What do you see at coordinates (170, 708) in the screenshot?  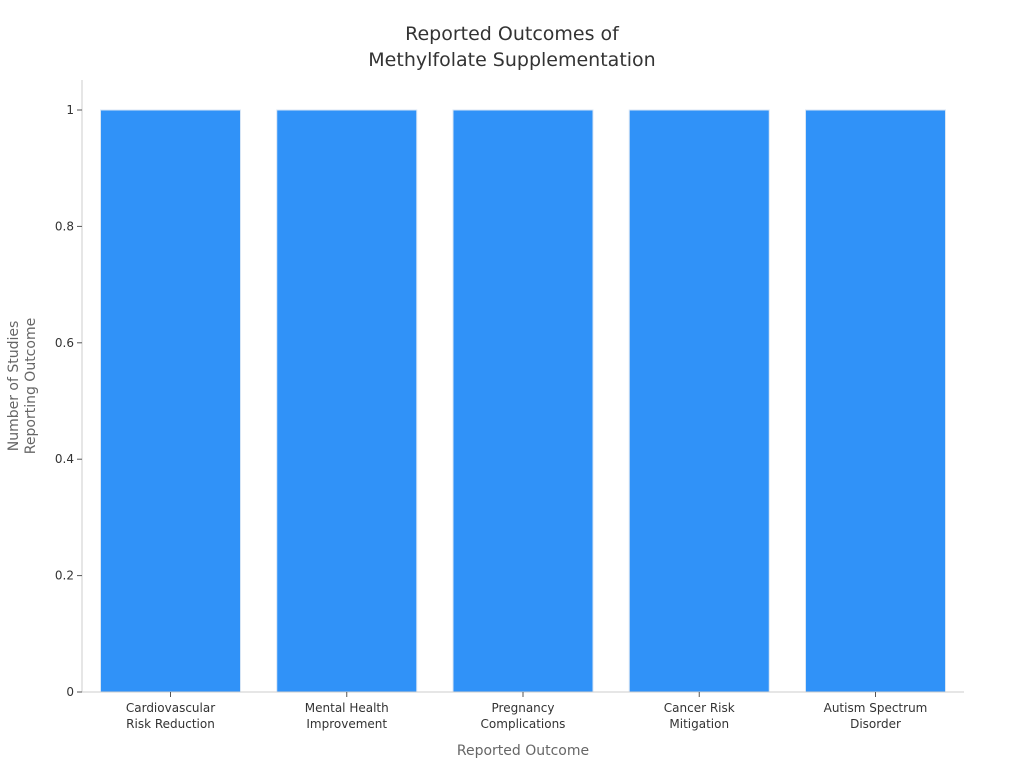 I see `x-tick-label-0-line-0: Cardiovascular` at bounding box center [170, 708].